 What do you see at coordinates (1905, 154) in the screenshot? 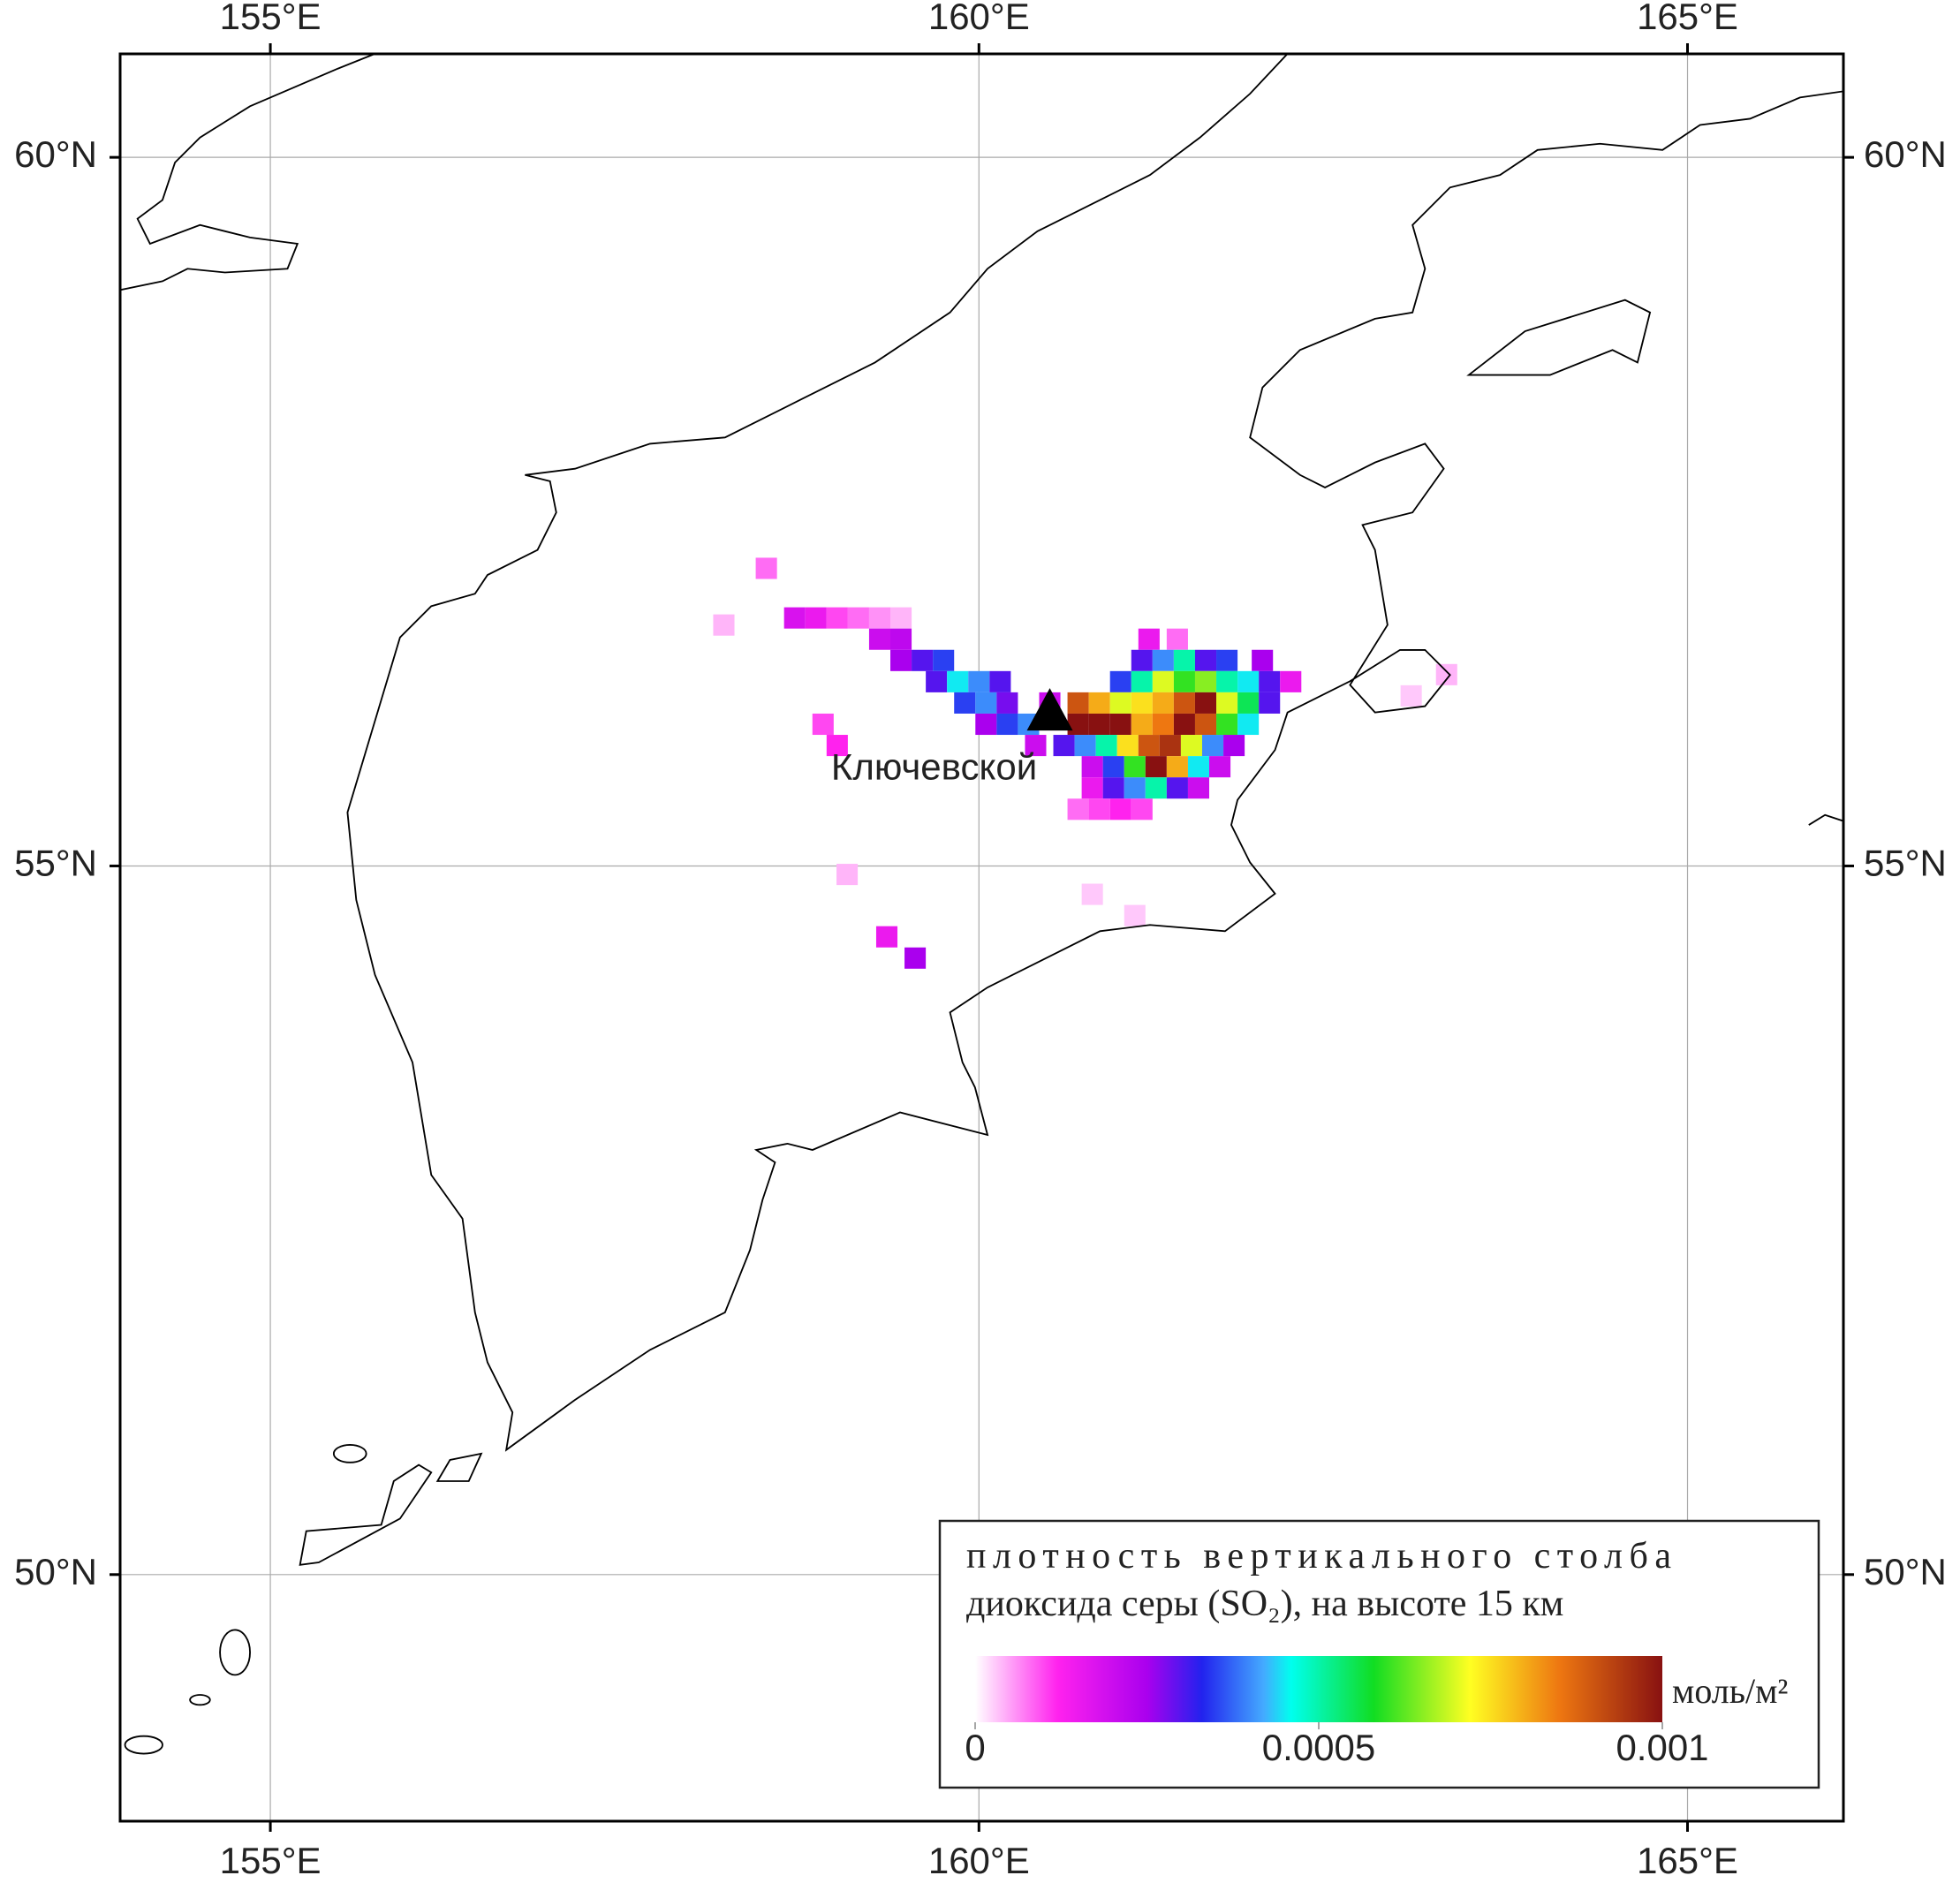
I see `y-tick-label: 60°N` at bounding box center [1905, 154].